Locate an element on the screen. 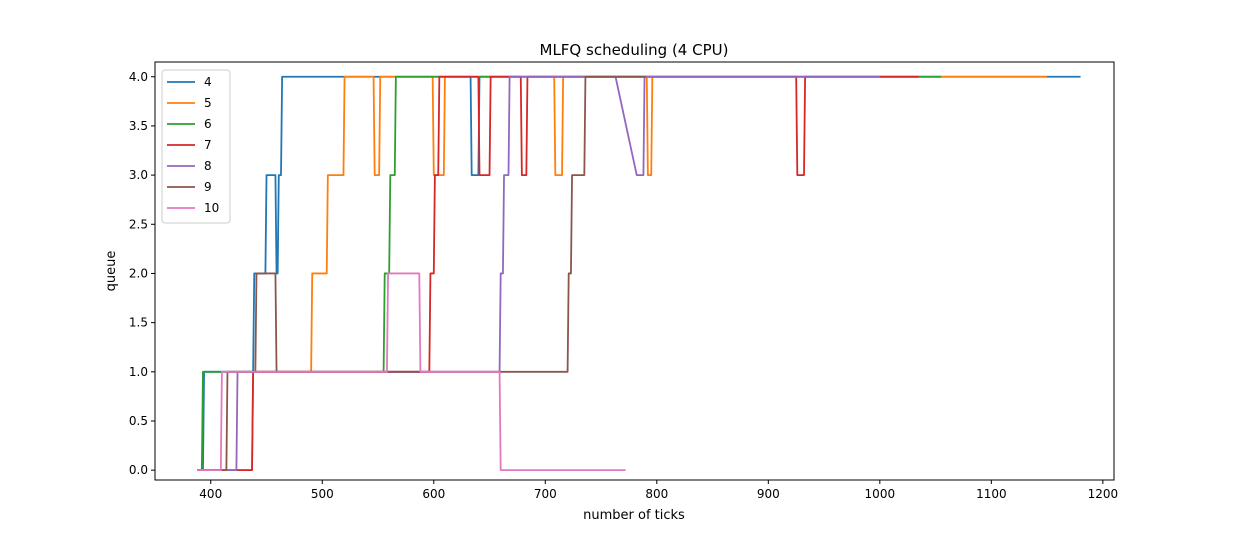  chart-title: MLFQ scheduling (4 CPU) is located at coordinates (634, 50).